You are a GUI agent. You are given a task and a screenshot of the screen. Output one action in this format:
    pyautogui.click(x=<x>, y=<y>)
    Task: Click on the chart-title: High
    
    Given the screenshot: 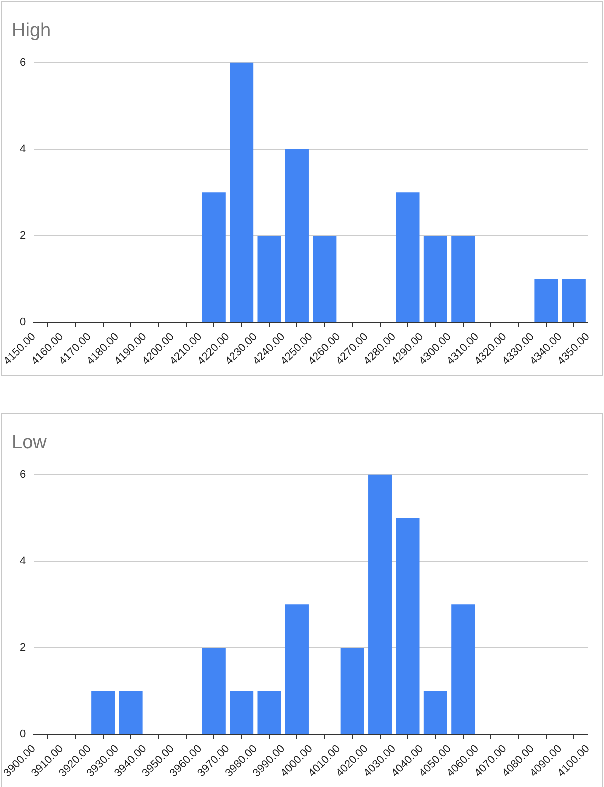 What is the action you would take?
    pyautogui.click(x=32, y=31)
    